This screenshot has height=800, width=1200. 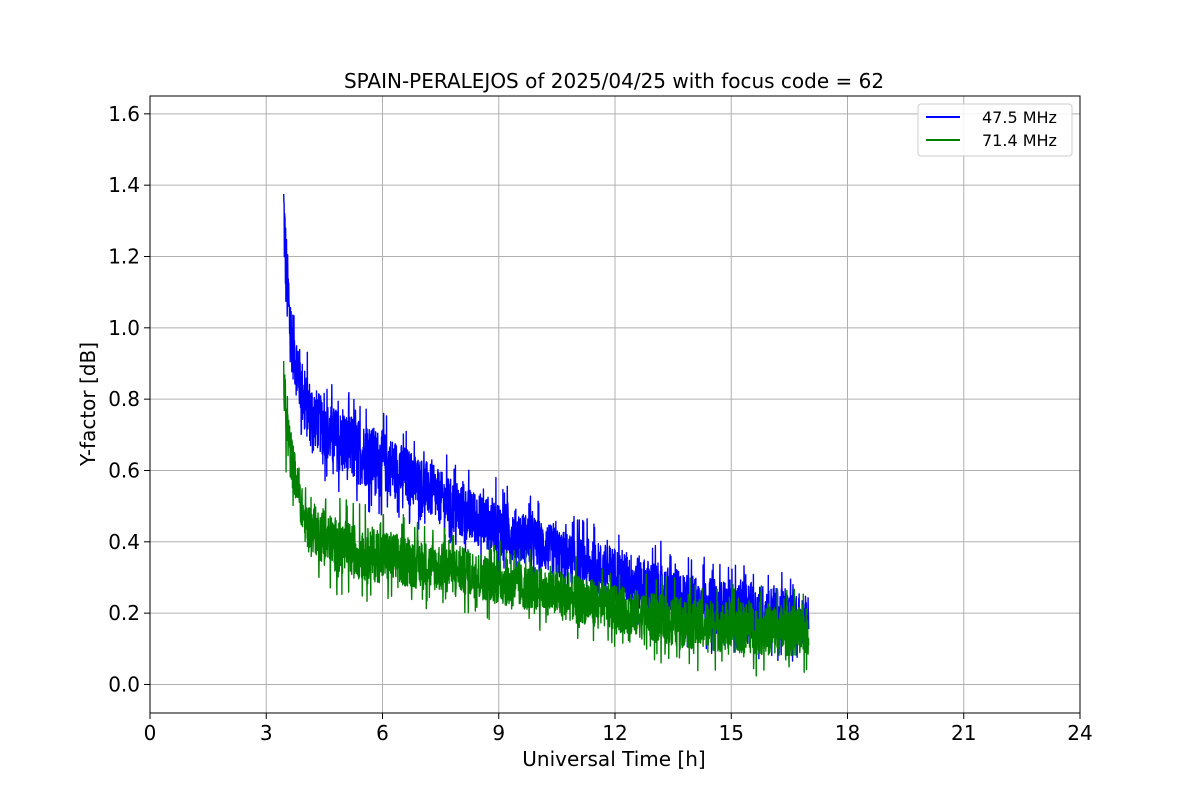 What do you see at coordinates (124, 542) in the screenshot?
I see `y-tick-label: 0.4` at bounding box center [124, 542].